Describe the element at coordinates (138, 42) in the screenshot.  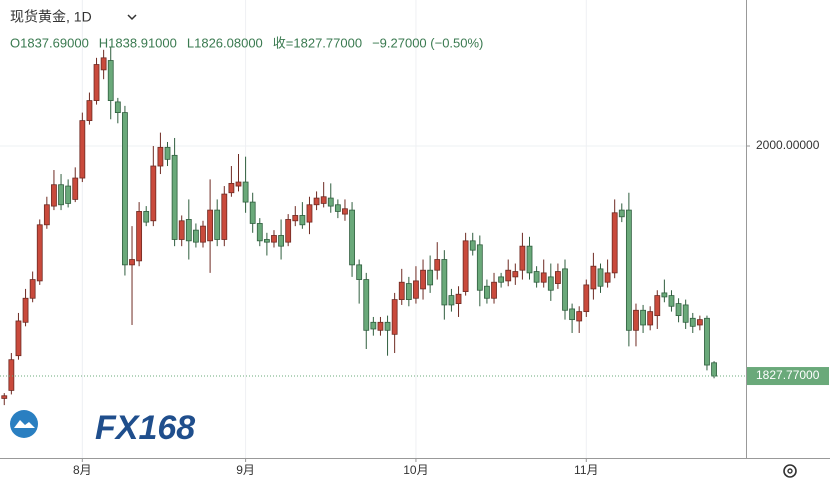
I see `legend-value: H1838.91000` at that location.